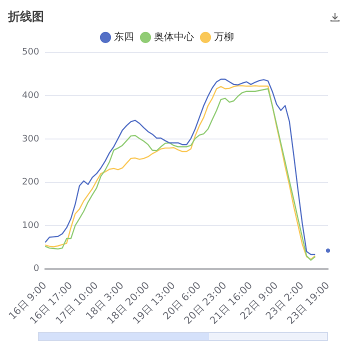 This screenshot has height=350, width=350. What do you see at coordinates (31, 139) in the screenshot?
I see `y-tick-label: 300` at bounding box center [31, 139].